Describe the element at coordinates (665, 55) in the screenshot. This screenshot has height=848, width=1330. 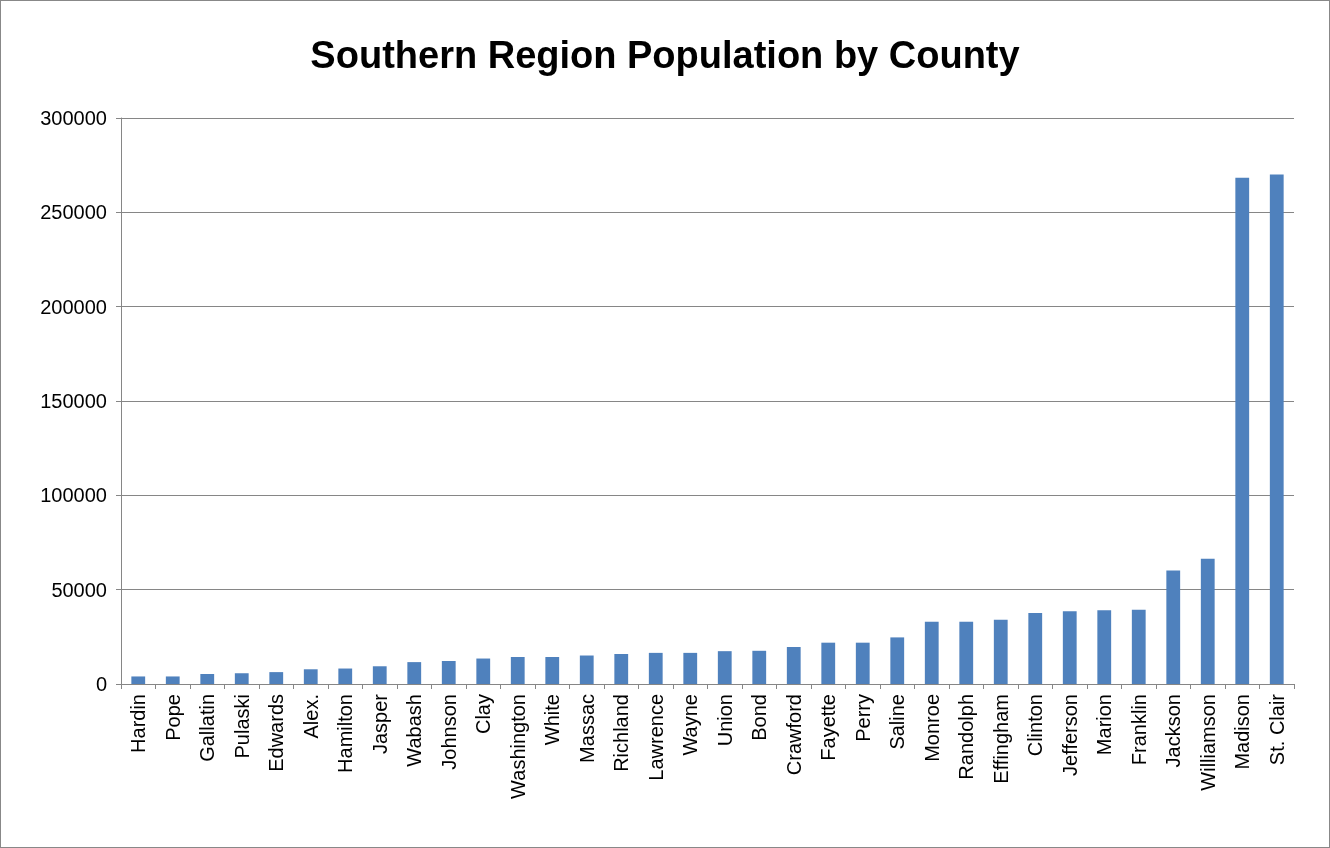
I see `chart-title: Southern Region Population by County` at that location.